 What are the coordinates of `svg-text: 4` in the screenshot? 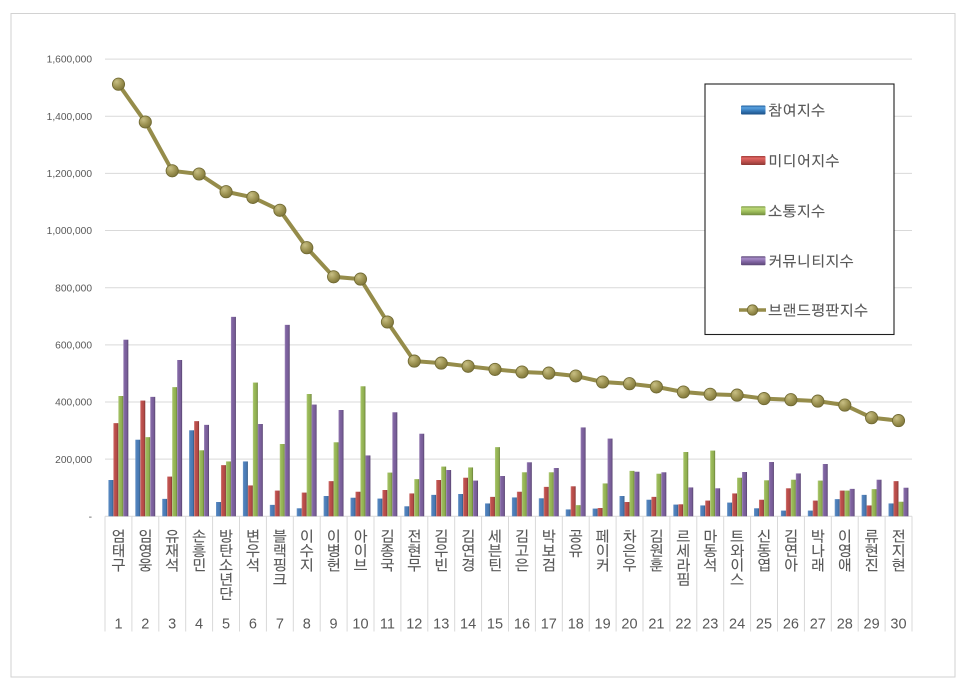 It's located at (199, 624).